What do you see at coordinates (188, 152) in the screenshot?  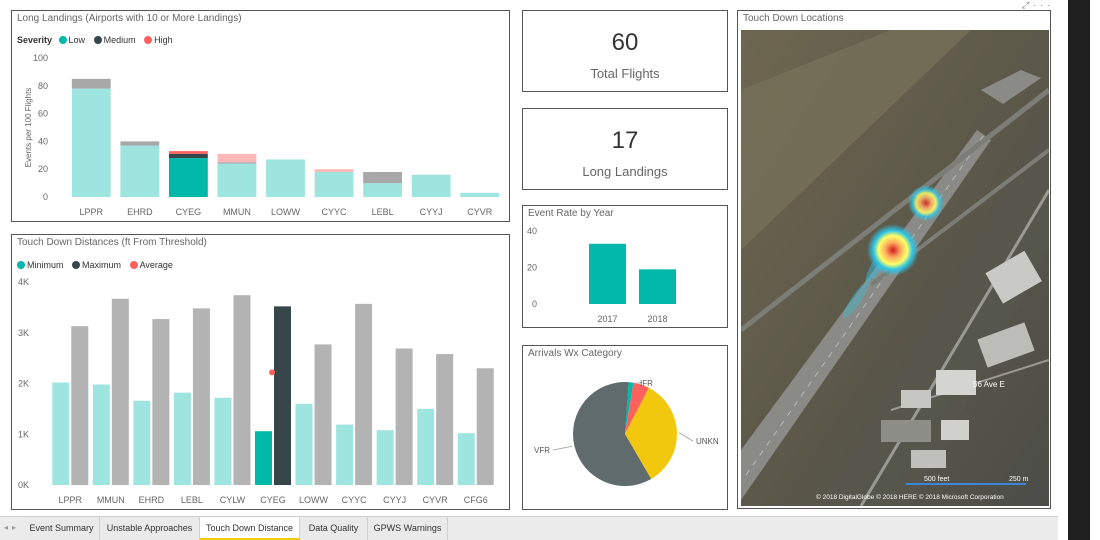 I see `bar-cyeg-high` at bounding box center [188, 152].